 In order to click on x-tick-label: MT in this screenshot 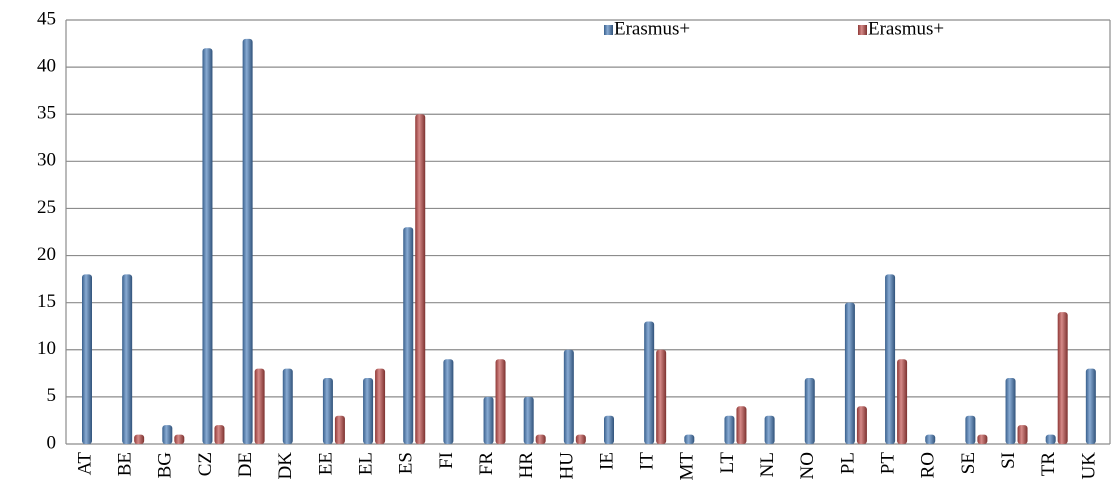, I will do `click(687, 466)`.